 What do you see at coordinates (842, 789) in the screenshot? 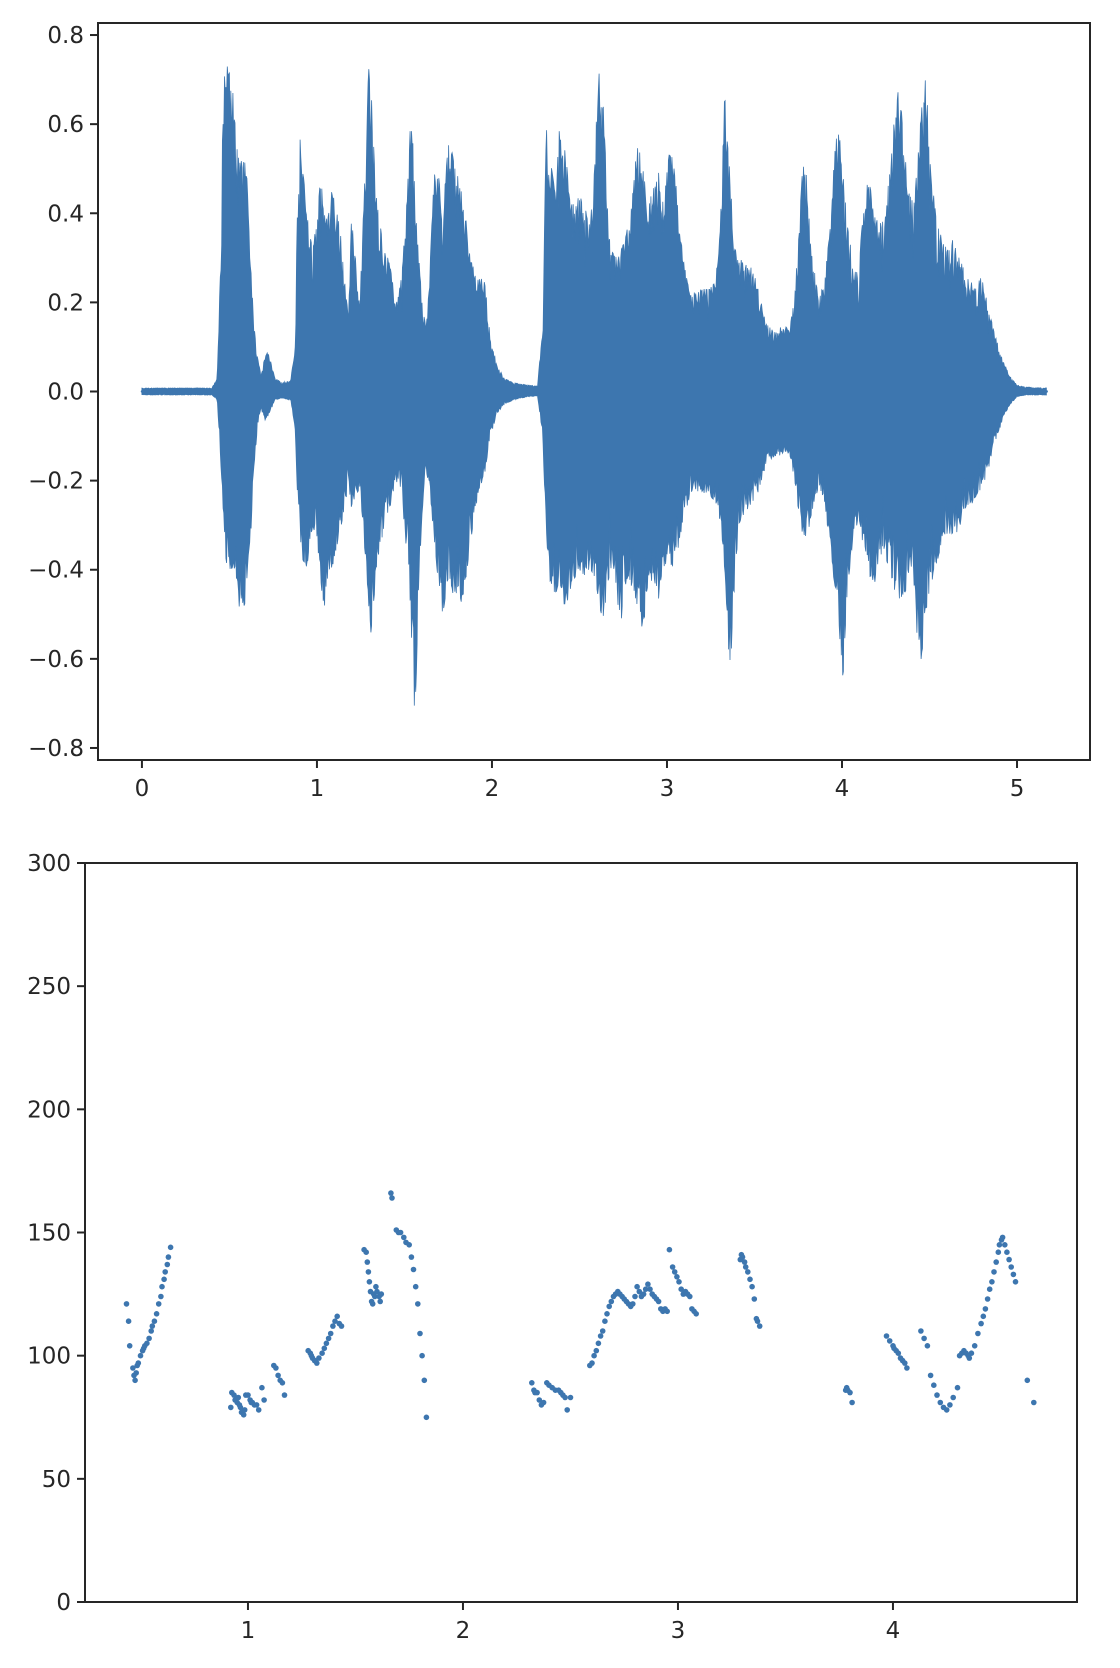
I see `waveform-x-tick-label: 4` at bounding box center [842, 789].